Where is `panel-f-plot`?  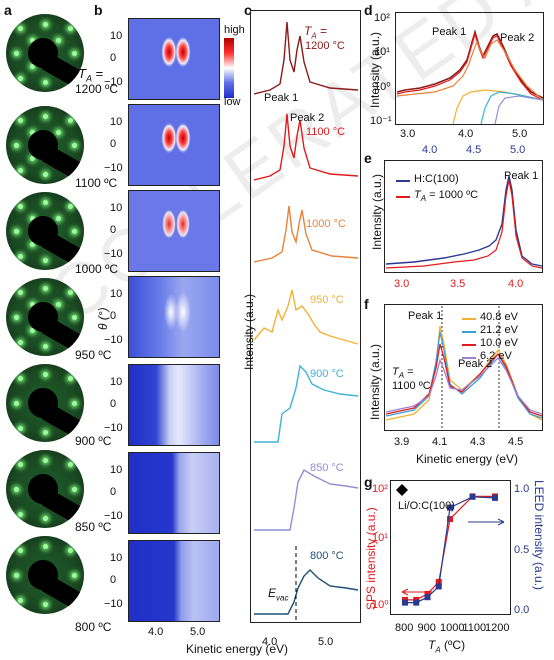
panel-f-plot is located at coordinates (463, 367).